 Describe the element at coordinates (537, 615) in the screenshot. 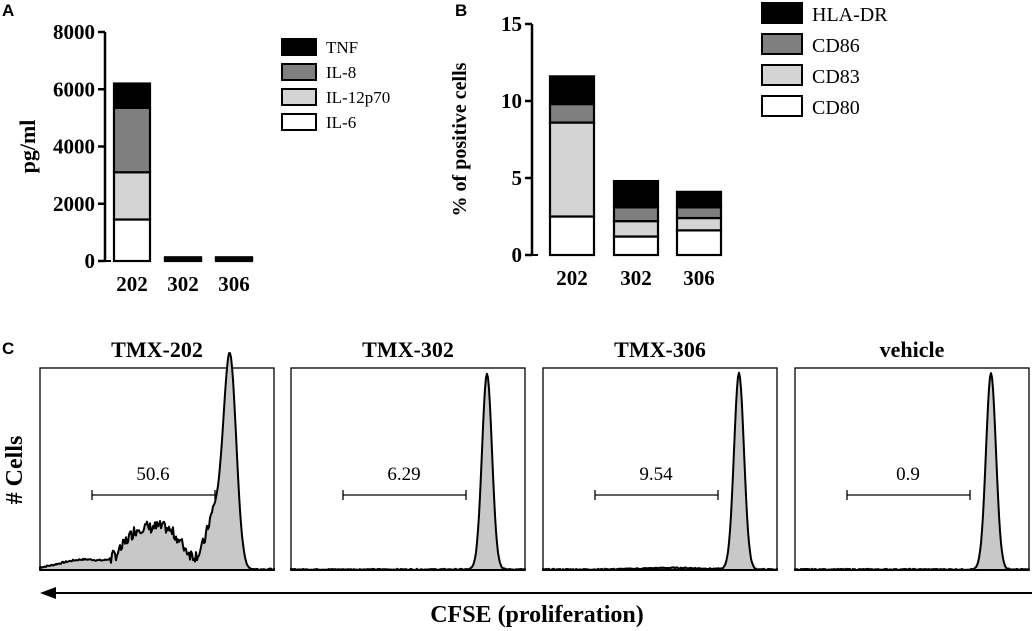

I see `histogram-x-label: CFSE (proliferation)` at that location.